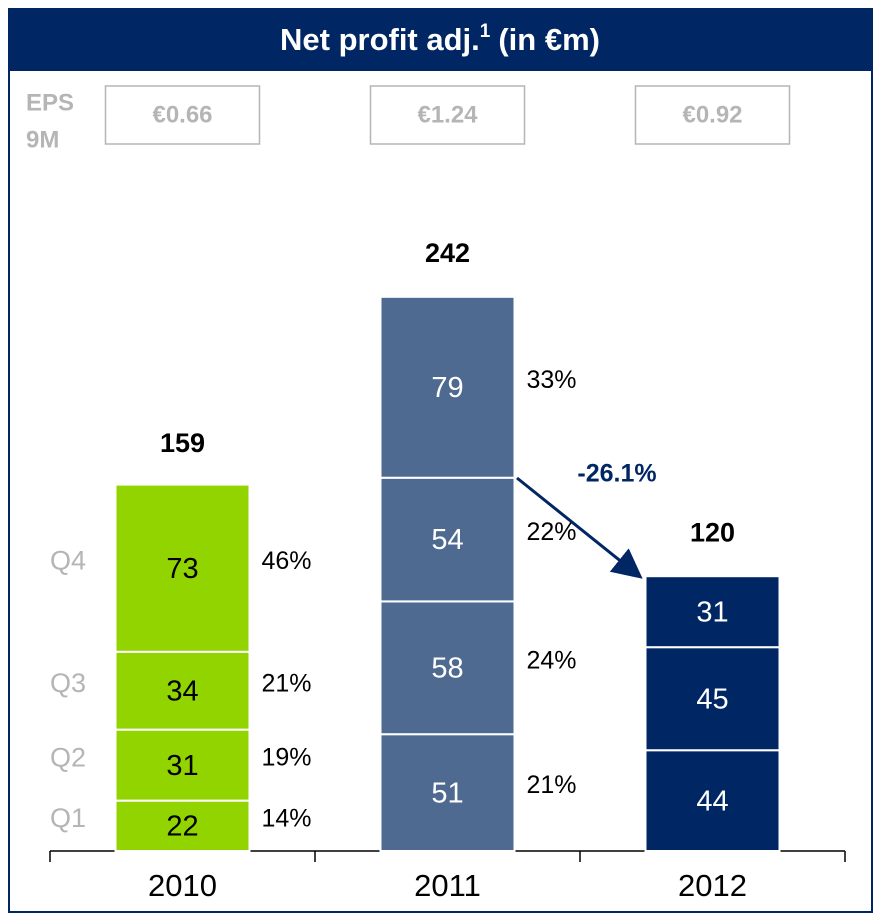 This screenshot has height=922, width=881. What do you see at coordinates (552, 660) in the screenshot?
I see `share-label: 24%` at bounding box center [552, 660].